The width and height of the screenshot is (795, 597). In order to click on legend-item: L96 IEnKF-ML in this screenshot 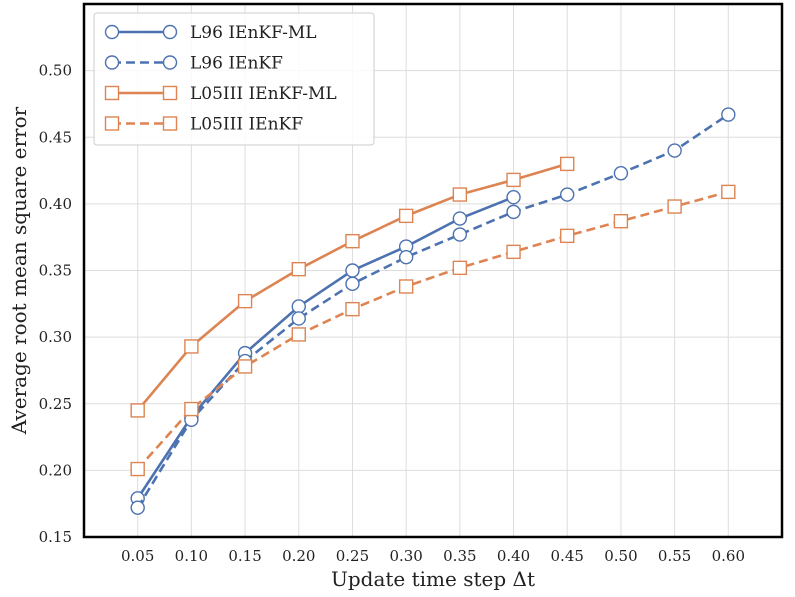, I will do `click(210, 33)`.